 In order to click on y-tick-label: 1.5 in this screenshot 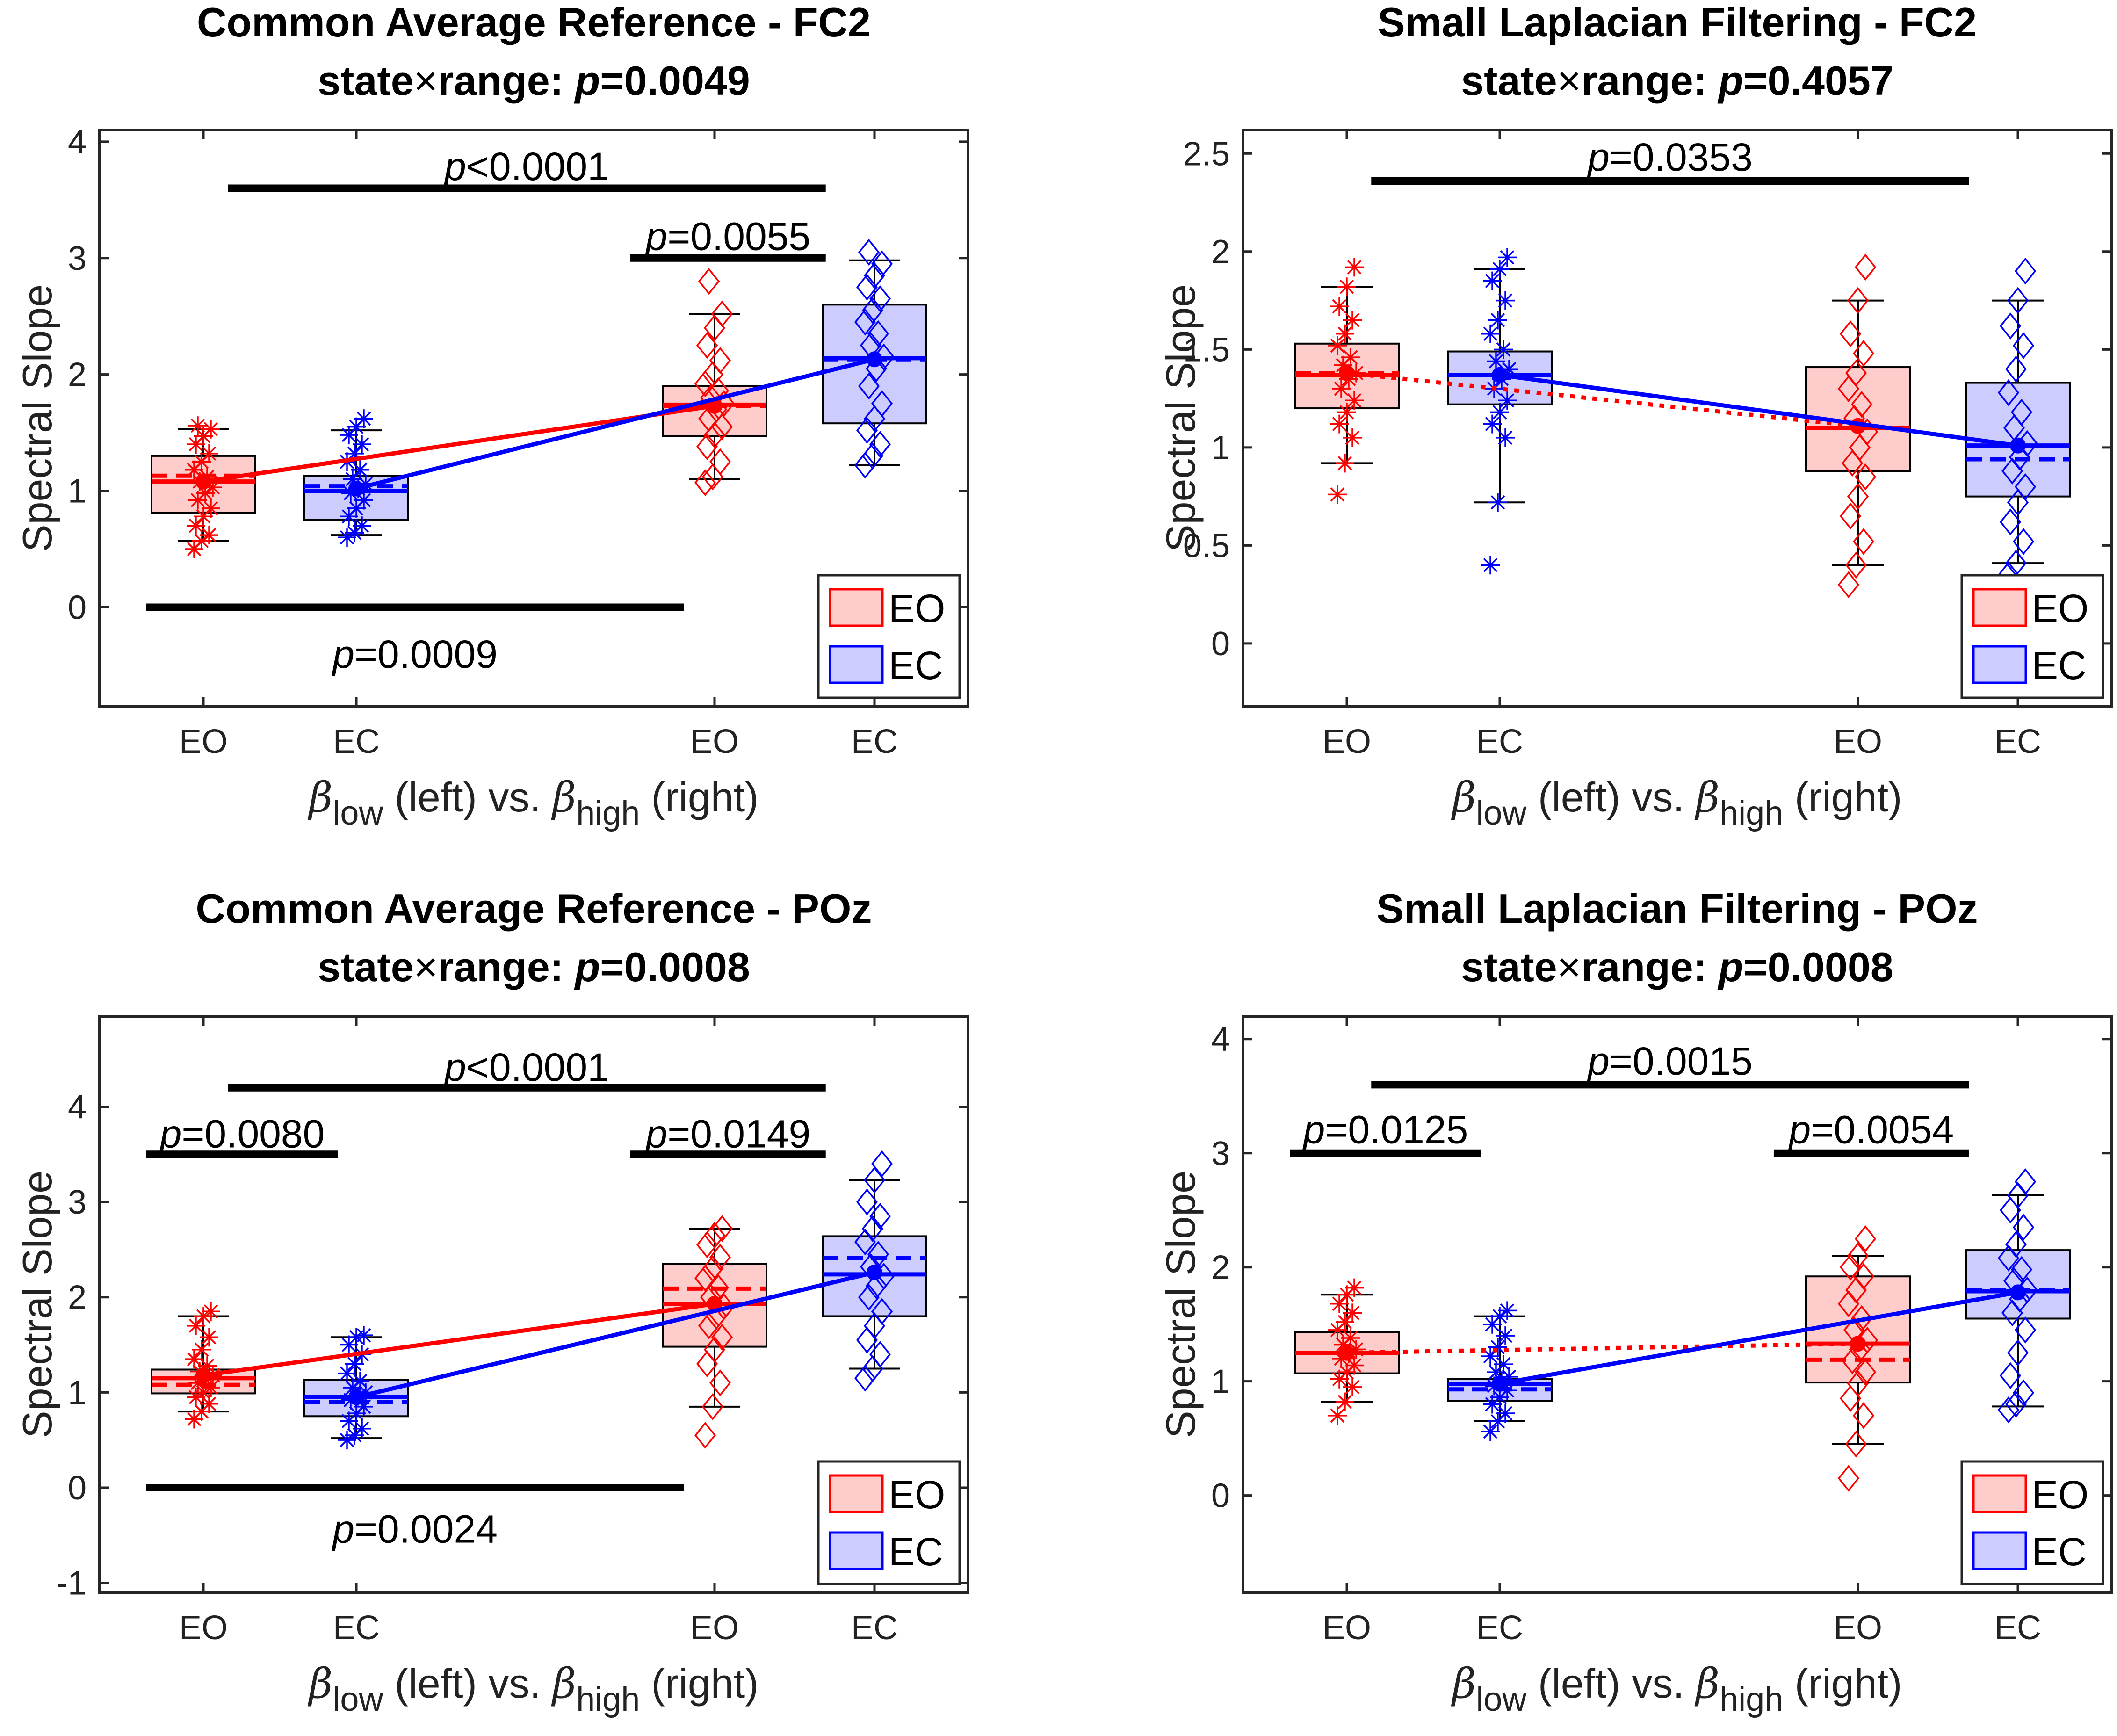, I will do `click(1207, 350)`.